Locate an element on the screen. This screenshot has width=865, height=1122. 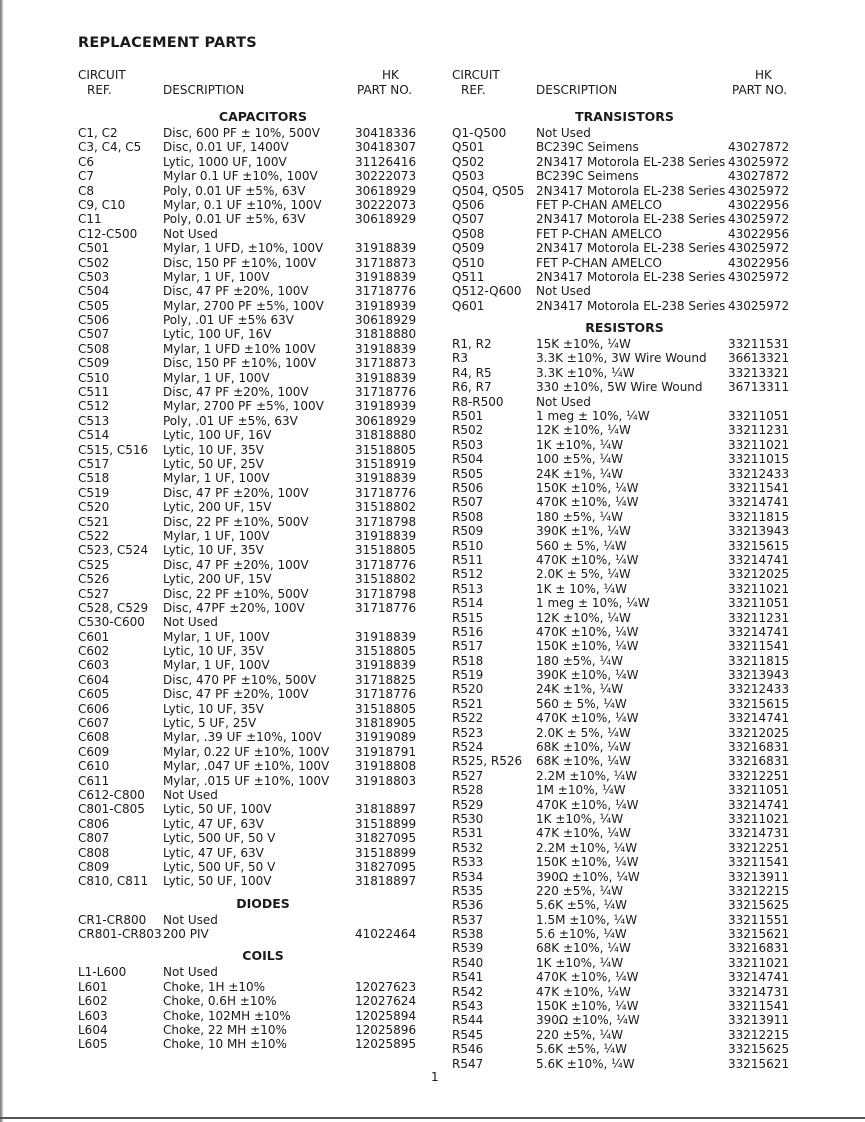
table-row: C8 Poly, 0.01 UF ±5%, 63V 30618929 is located at coordinates (263, 191).